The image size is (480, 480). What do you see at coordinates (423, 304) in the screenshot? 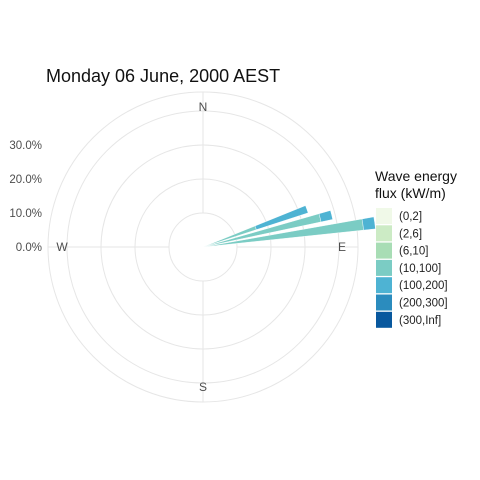
I see `legend-label: (200,300]` at bounding box center [423, 304].